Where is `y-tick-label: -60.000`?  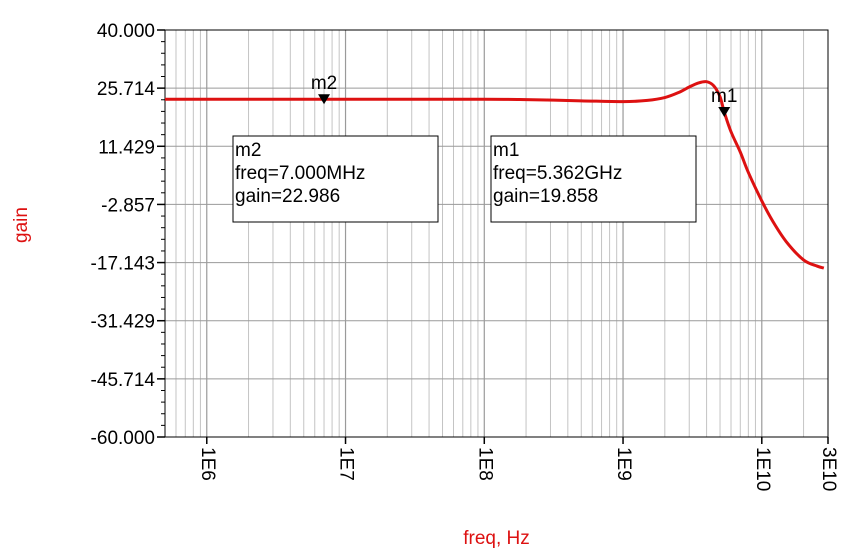
y-tick-label: -60.000 is located at coordinates (123, 438).